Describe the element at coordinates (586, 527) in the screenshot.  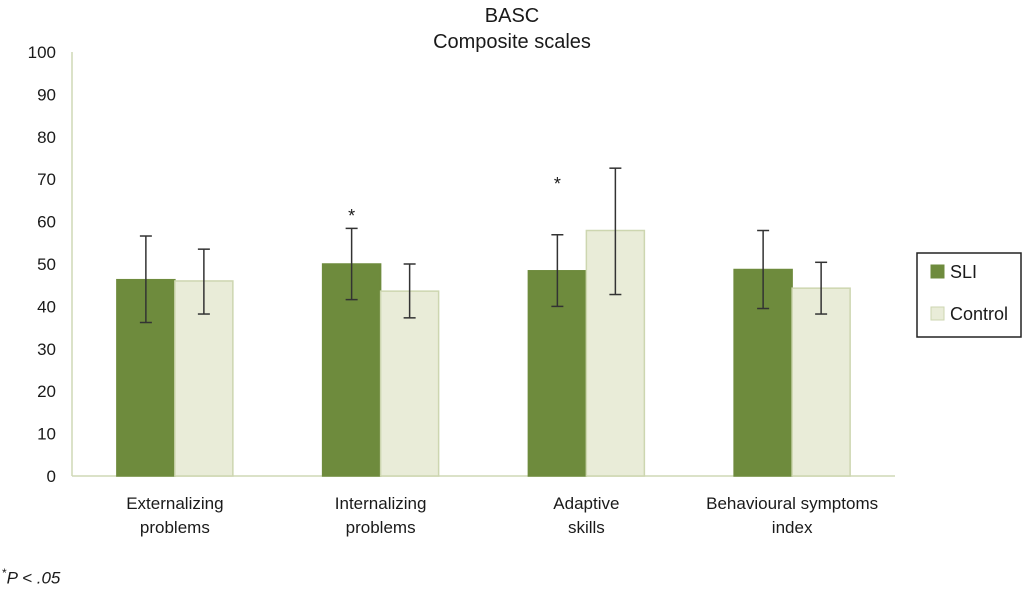
I see `x-category-label: skills` at that location.